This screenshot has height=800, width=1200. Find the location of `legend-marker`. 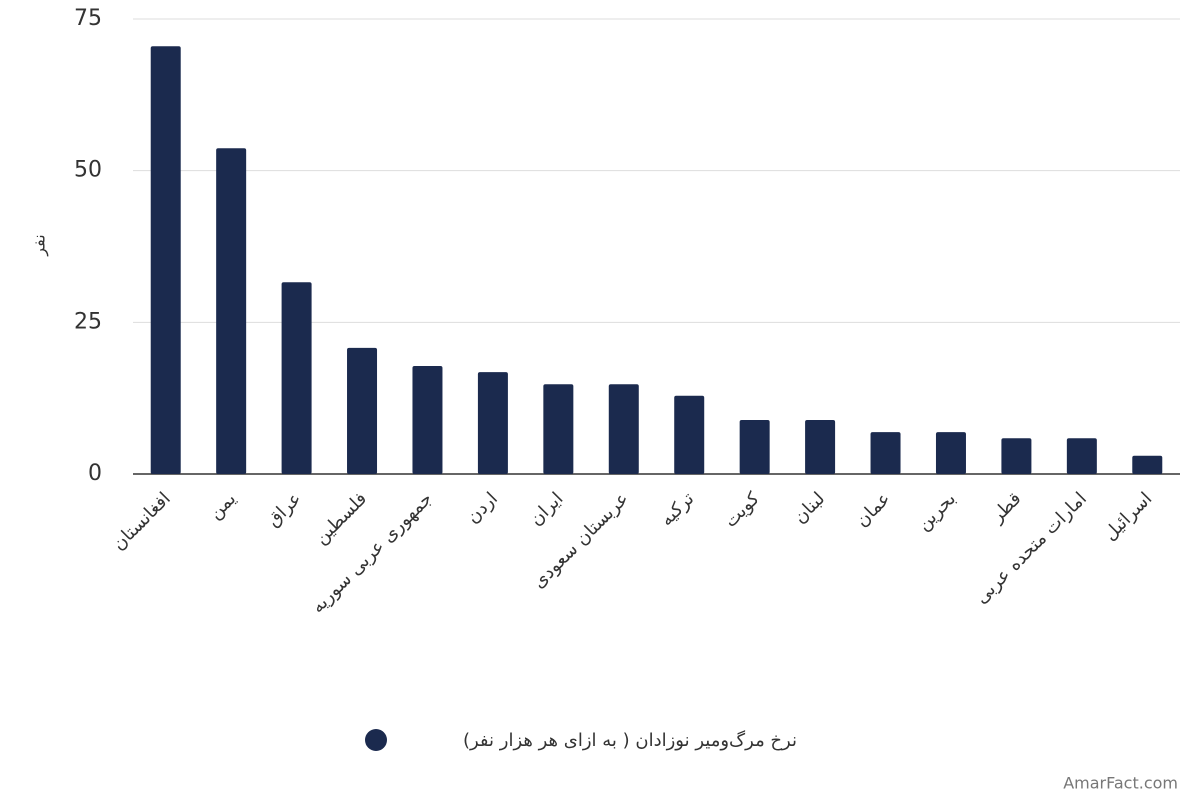

legend-marker is located at coordinates (376, 740).